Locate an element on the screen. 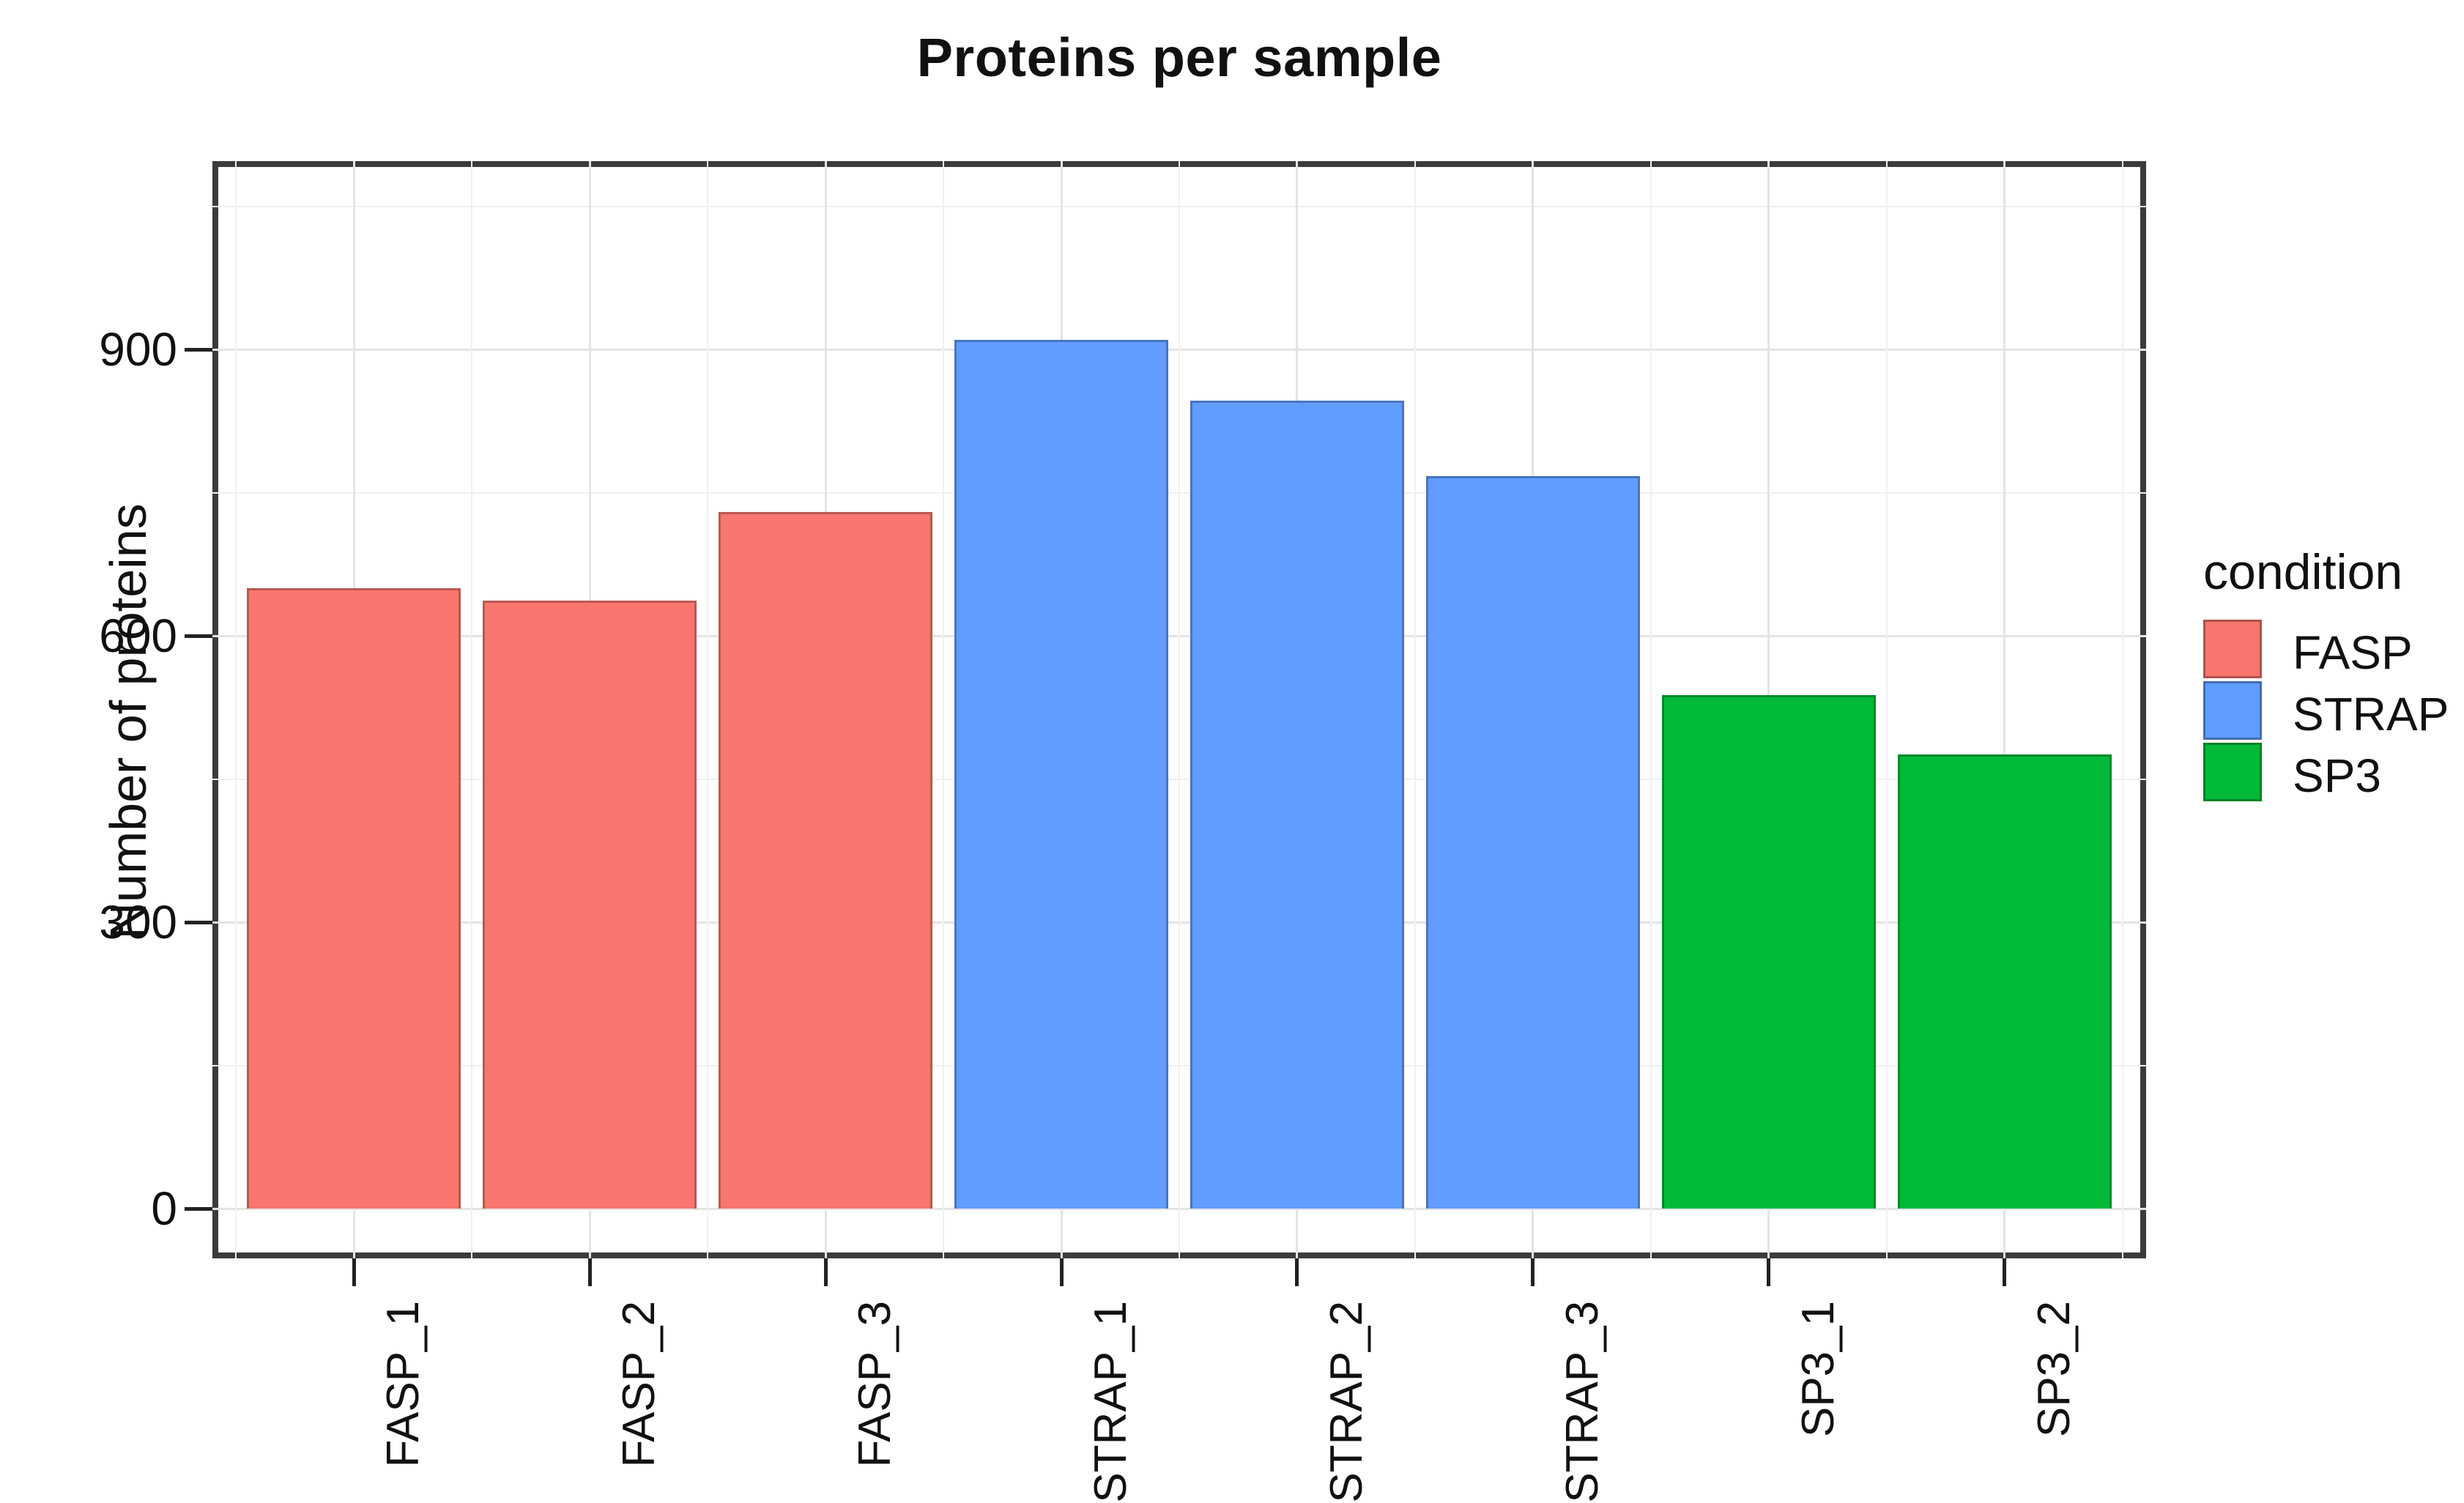  y-tick-label: 300 is located at coordinates (138, 922).